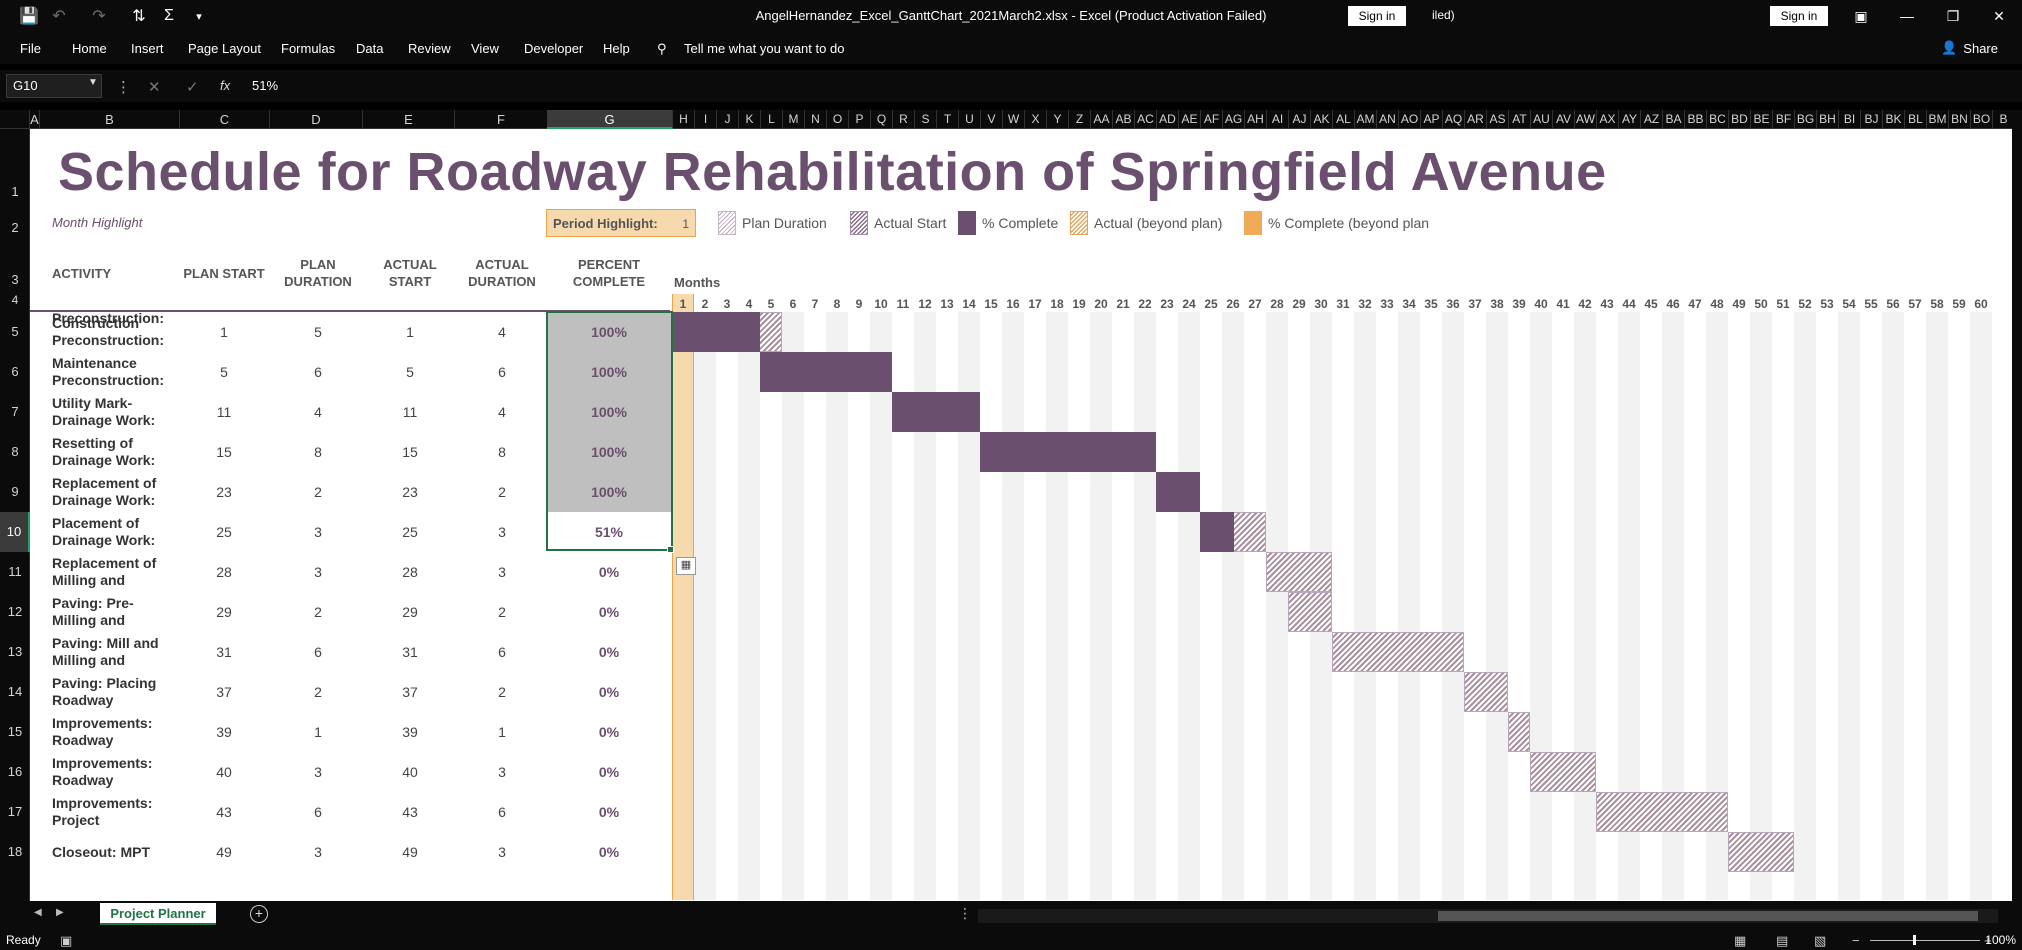  What do you see at coordinates (410, 772) in the screenshot?
I see `actual-start-cell: 40` at bounding box center [410, 772].